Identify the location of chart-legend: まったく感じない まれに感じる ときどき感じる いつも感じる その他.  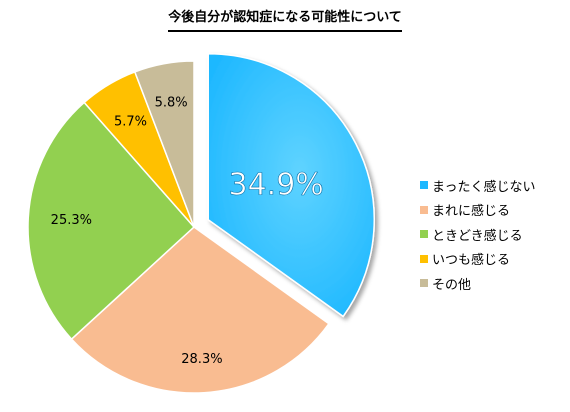
(477, 234).